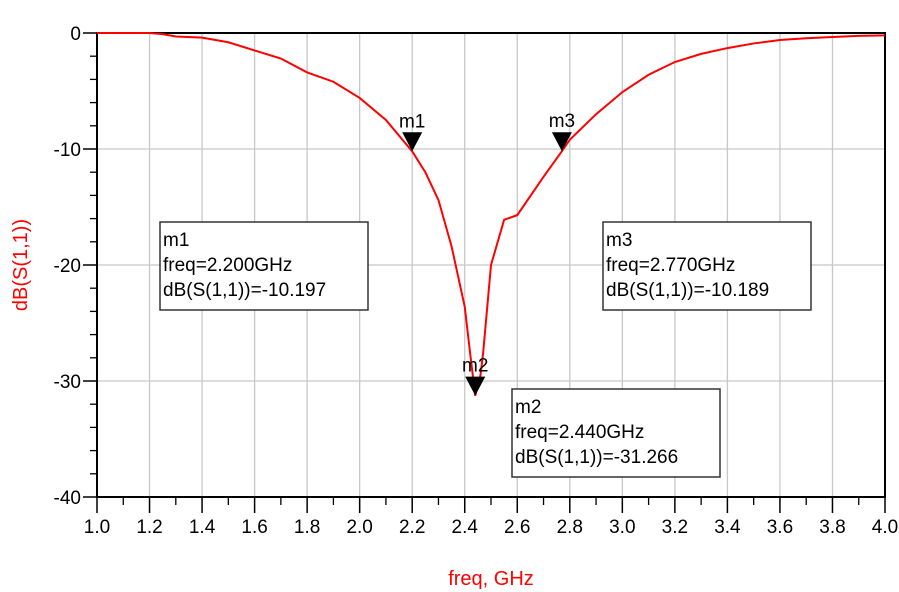  Describe the element at coordinates (202, 527) in the screenshot. I see `x-tick-label: 1.4` at that location.